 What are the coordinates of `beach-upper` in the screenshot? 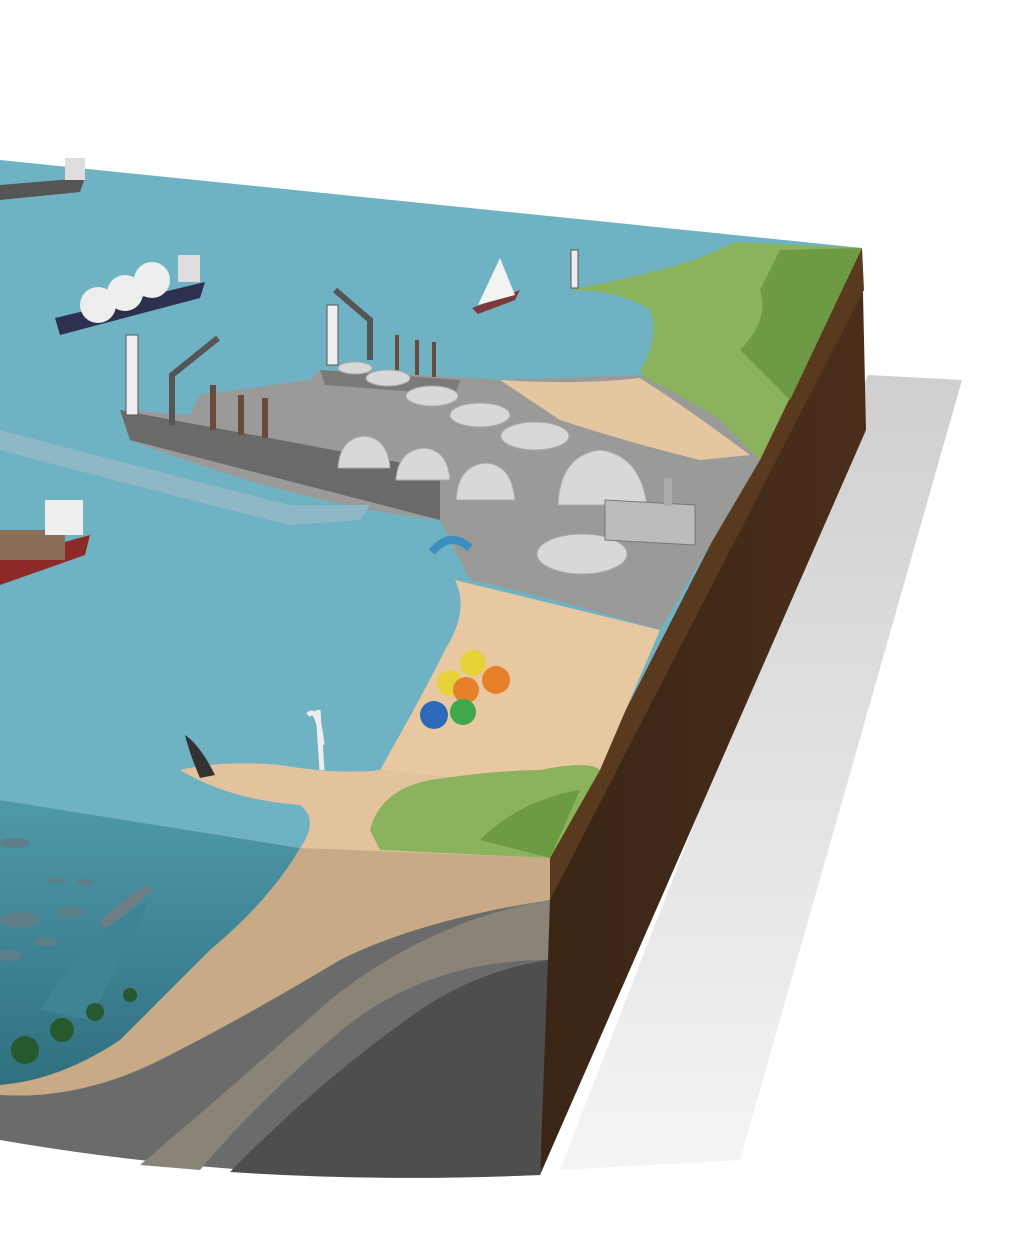 It's located at (625, 419).